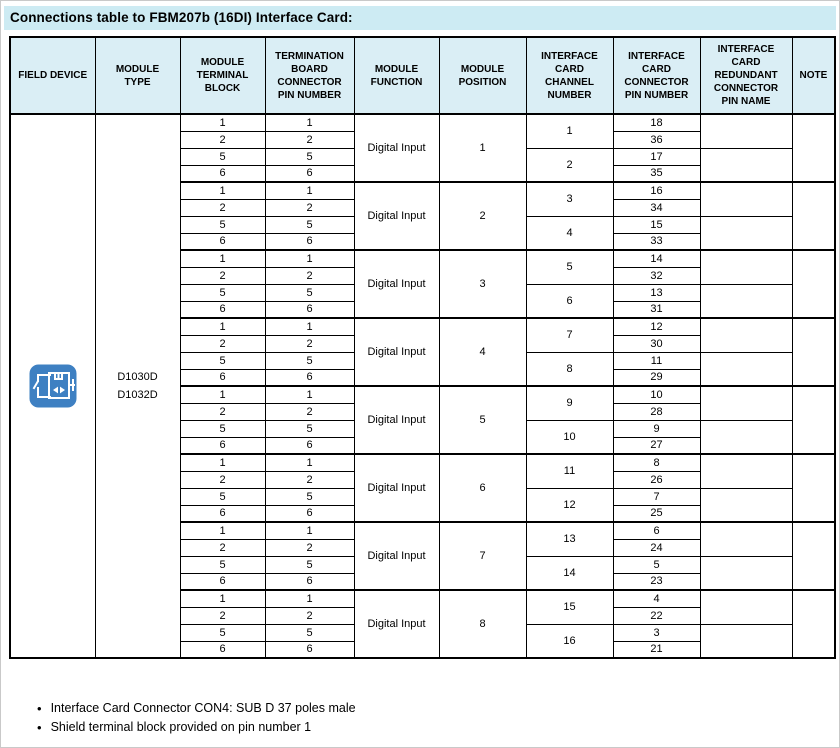 This screenshot has width=840, height=748. Describe the element at coordinates (656, 173) in the screenshot. I see `connector-pin-cell: 35` at that location.